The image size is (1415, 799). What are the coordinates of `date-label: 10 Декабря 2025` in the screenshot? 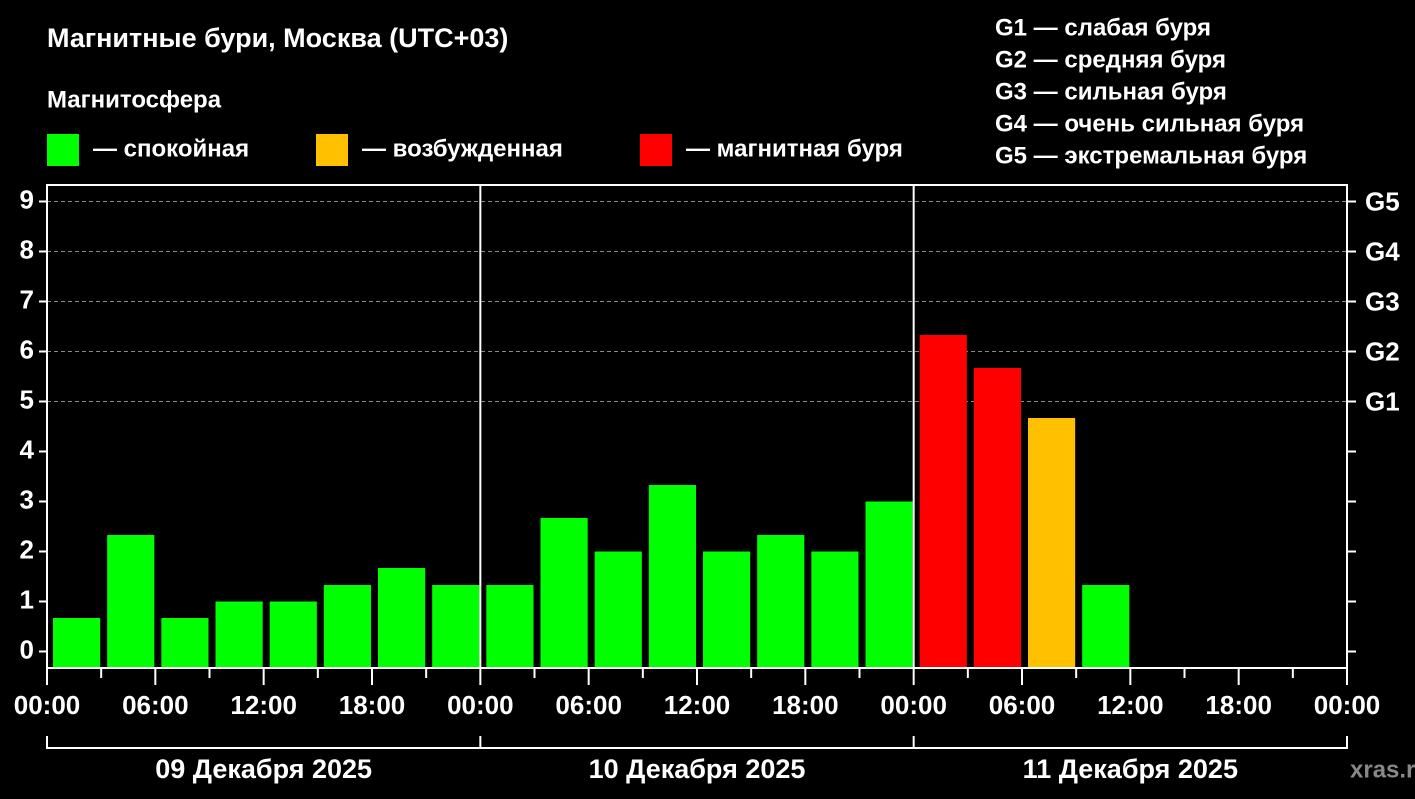 It's located at (697, 769).